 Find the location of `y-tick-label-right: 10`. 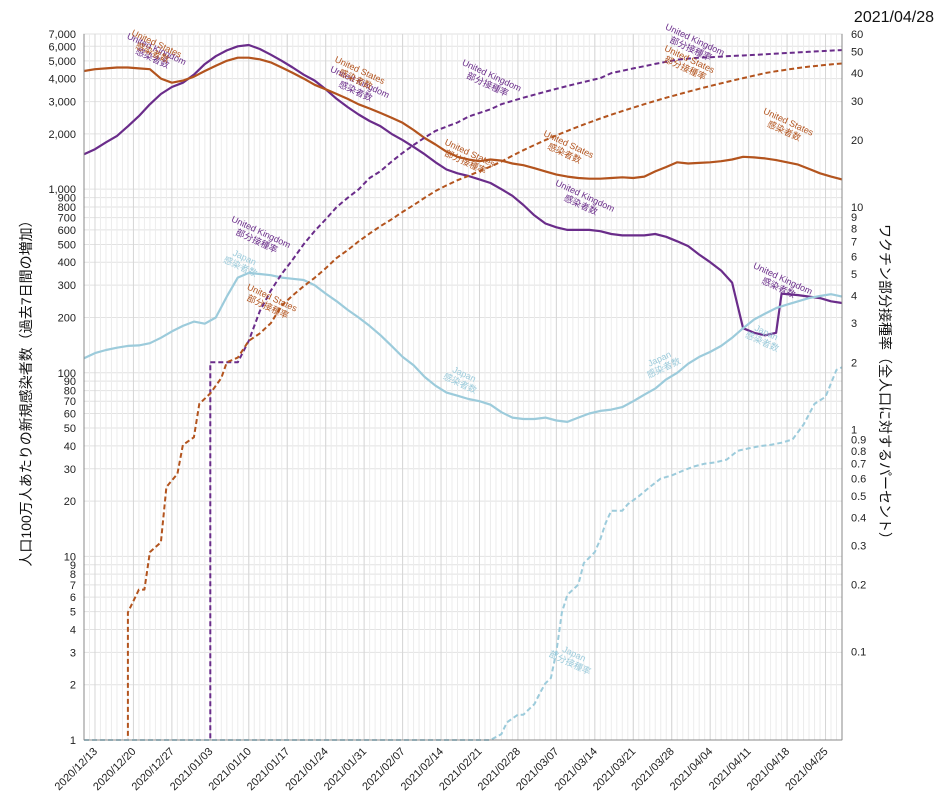

y-tick-label-right: 10 is located at coordinates (857, 208).